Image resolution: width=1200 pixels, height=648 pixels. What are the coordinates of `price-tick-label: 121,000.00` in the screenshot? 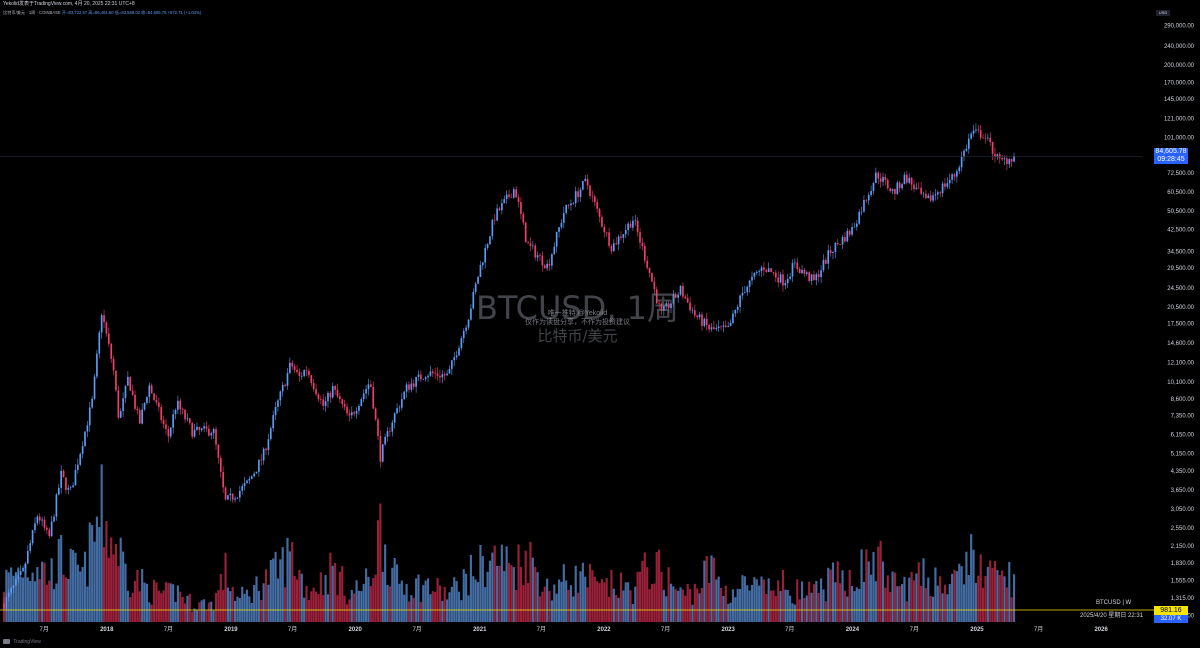 It's located at (1179, 119).